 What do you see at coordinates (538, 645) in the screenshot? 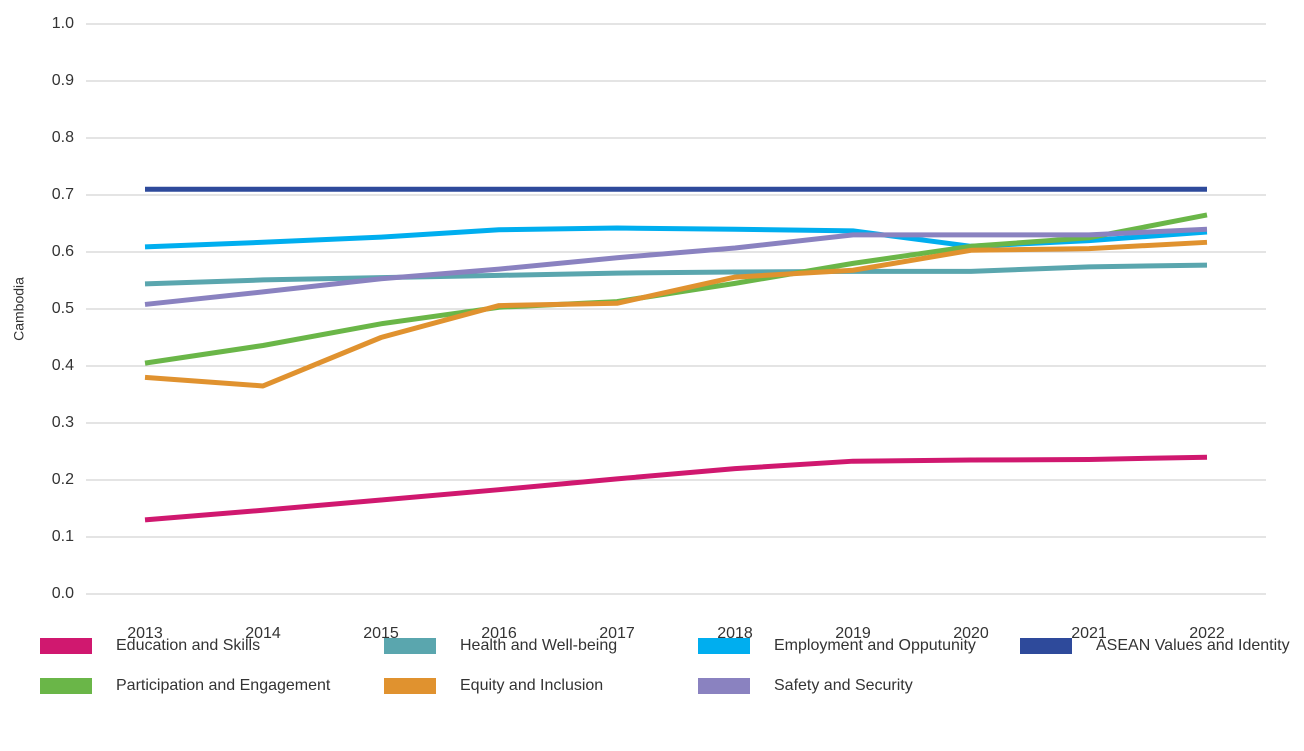
I see `legend-label: Health and Well-being` at bounding box center [538, 645].